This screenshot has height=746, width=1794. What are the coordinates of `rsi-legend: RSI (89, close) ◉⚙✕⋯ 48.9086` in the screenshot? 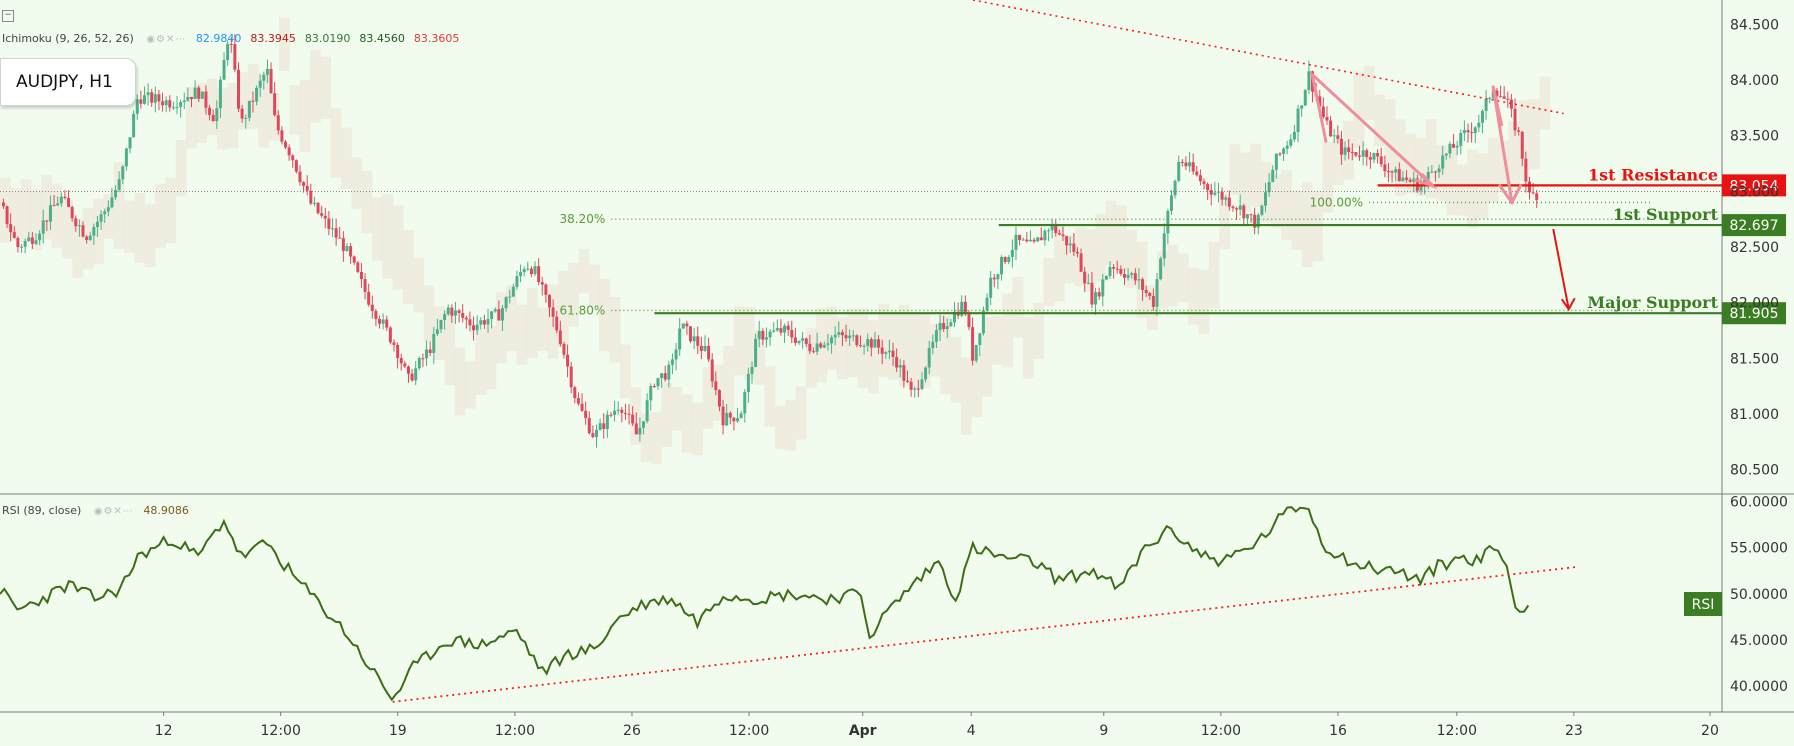 It's located at (100, 510).